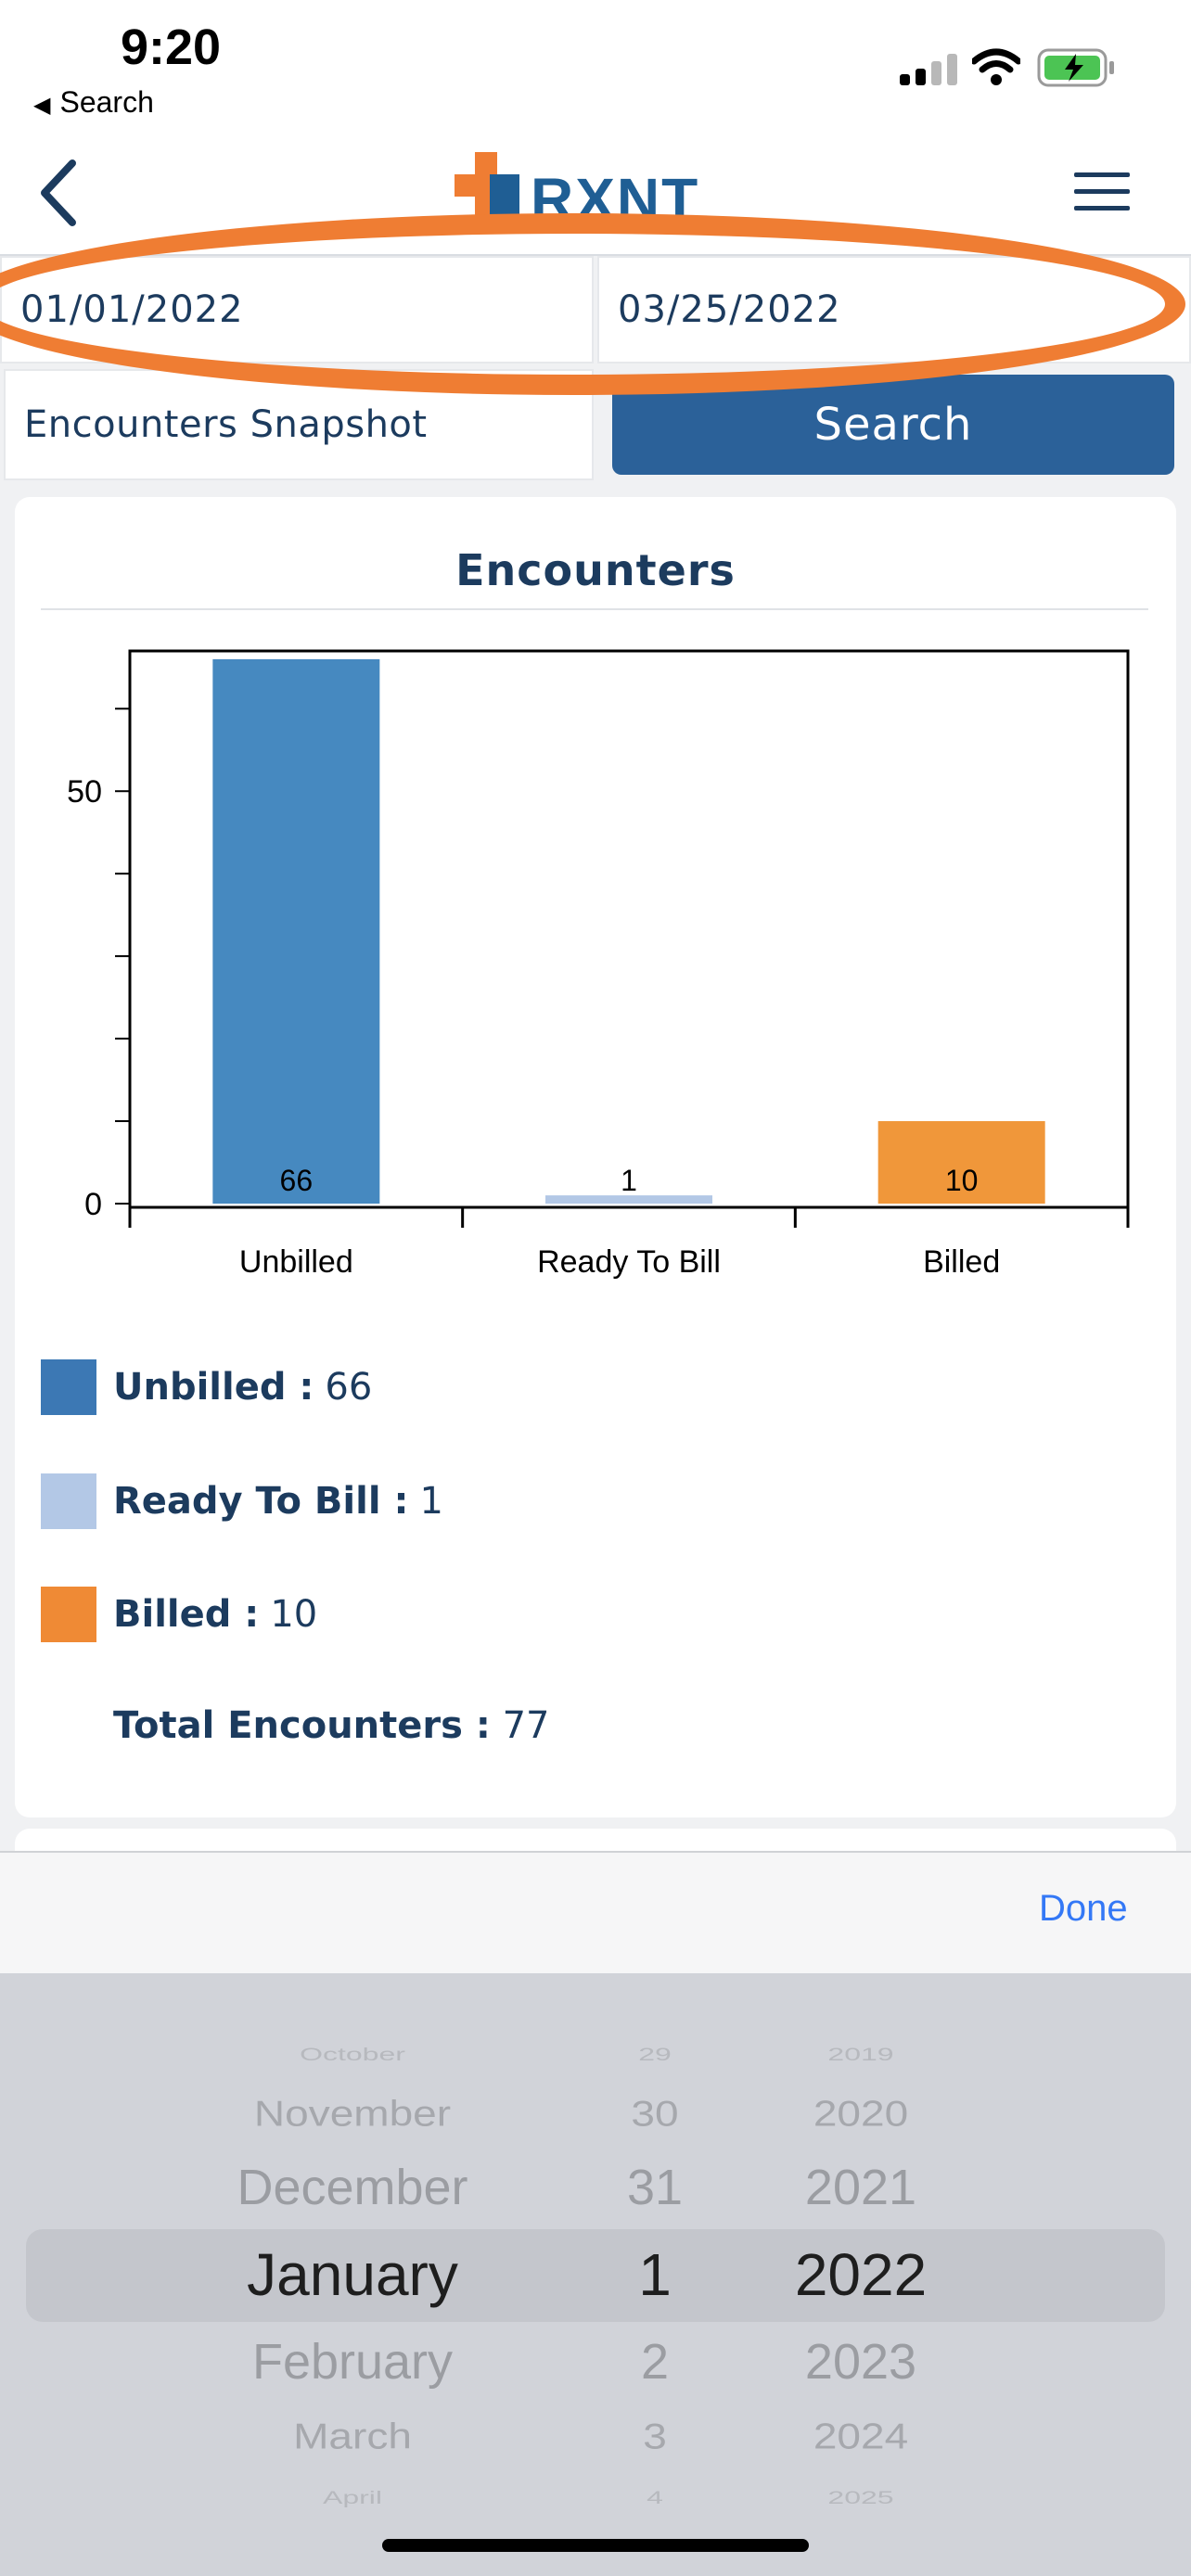  I want to click on picker-day-option: 2, so click(655, 2361).